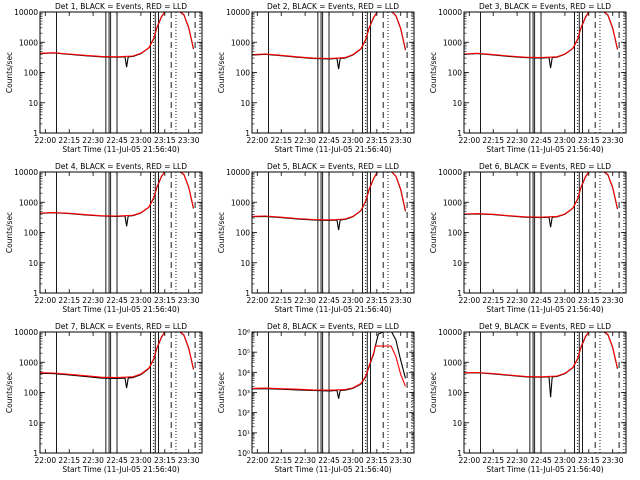  I want to click on panel-title: Det 3, BLACK = Events, RED = LLD, so click(545, 6).